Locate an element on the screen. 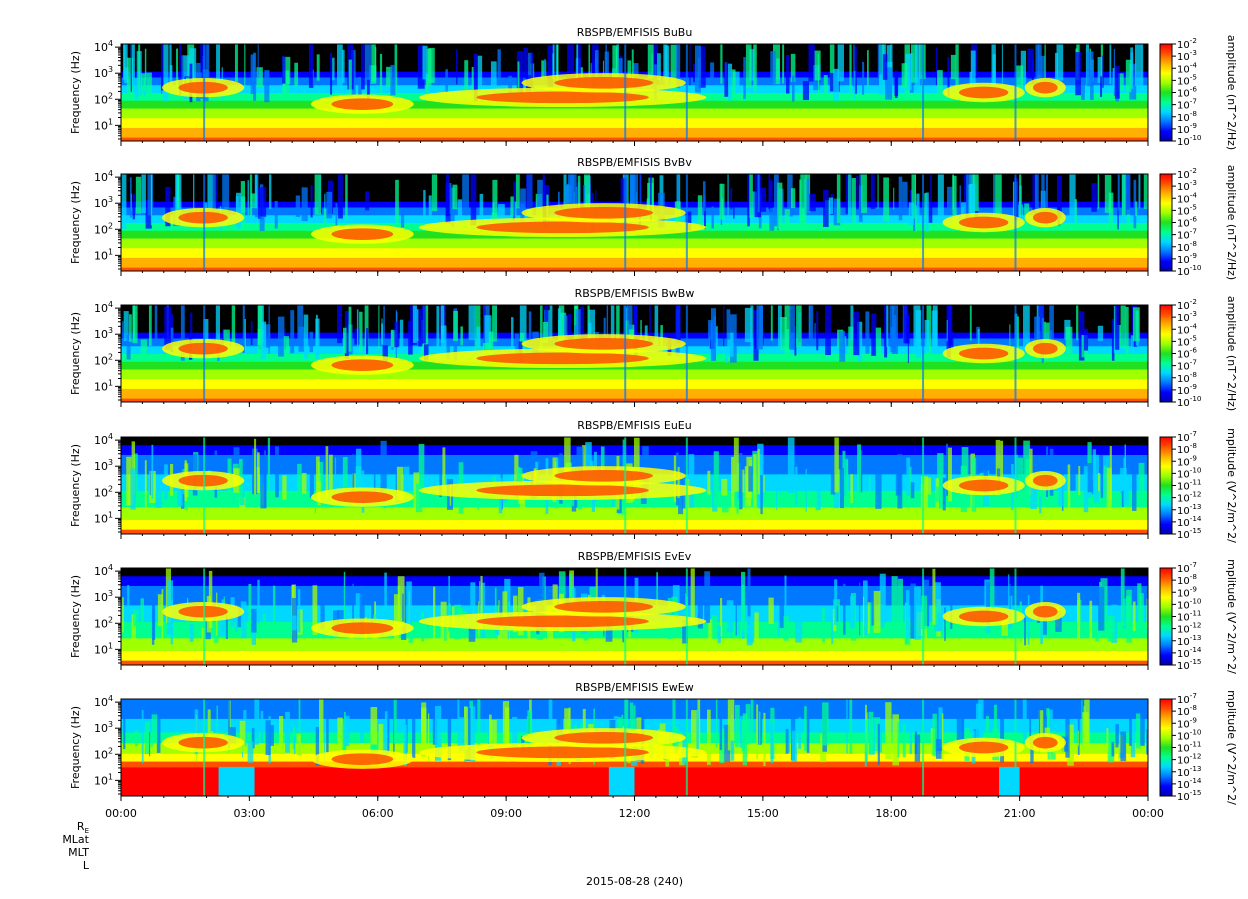 The height and width of the screenshot is (899, 1248). x-tick-label: 15:00 is located at coordinates (763, 813).